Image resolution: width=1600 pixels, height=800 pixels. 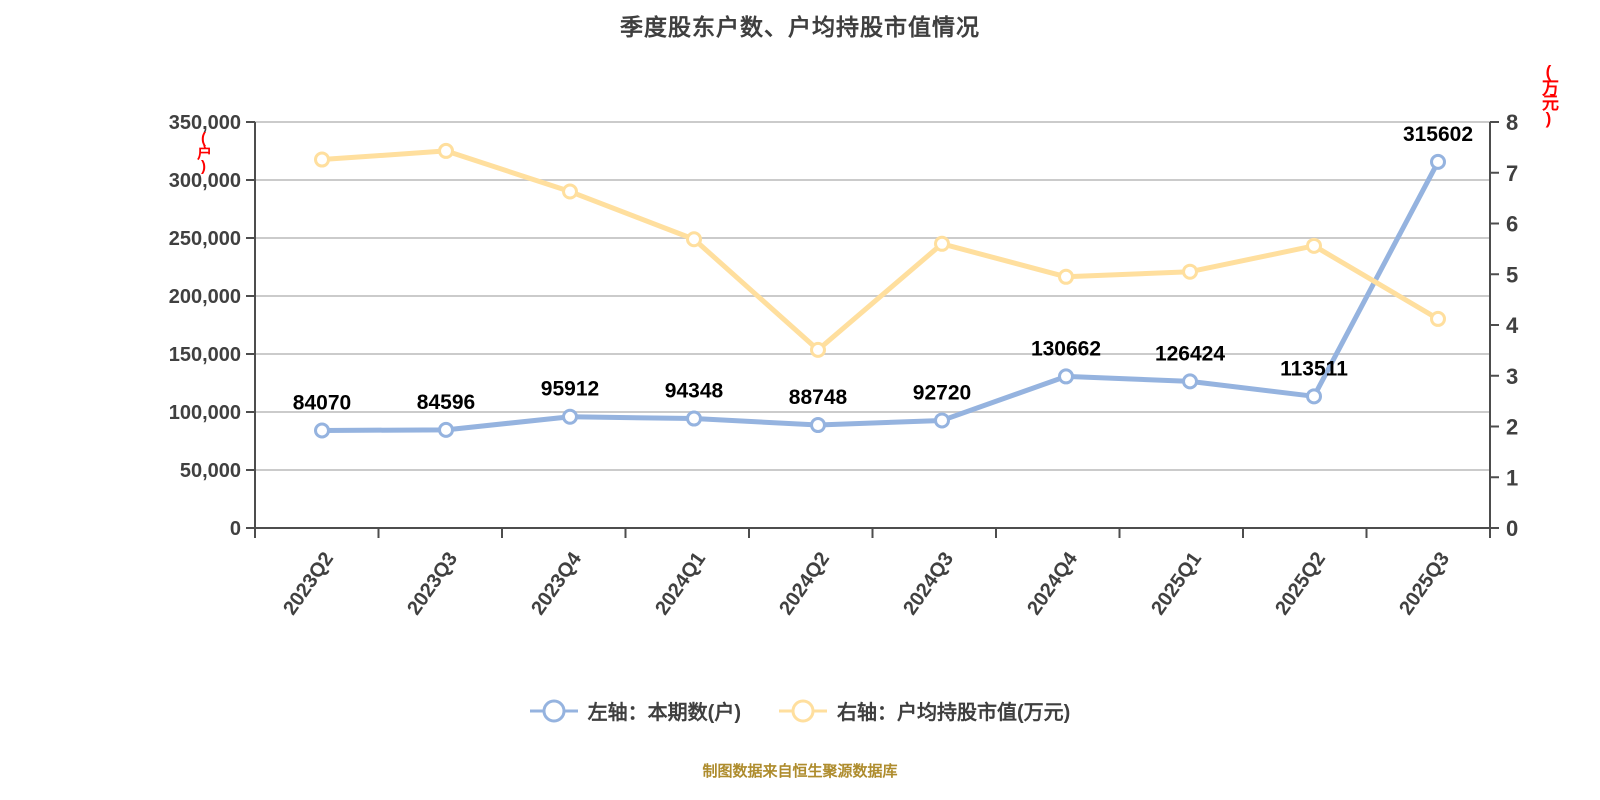 I want to click on x-axis-category-label: 2023Q2, so click(x=308, y=583).